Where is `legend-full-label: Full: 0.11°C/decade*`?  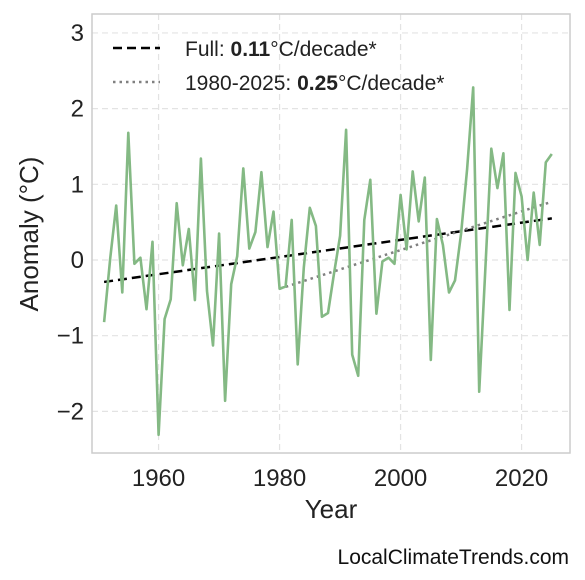
legend-full-label: Full: 0.11°C/decade* is located at coordinates (281, 49).